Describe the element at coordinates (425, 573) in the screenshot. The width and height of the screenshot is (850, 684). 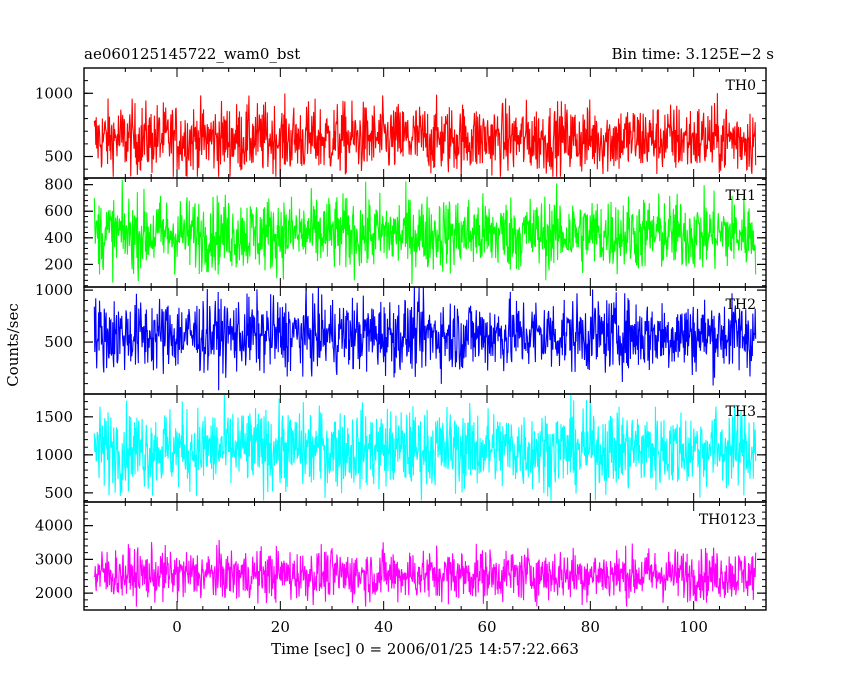
I see `series-line-th0123` at that location.